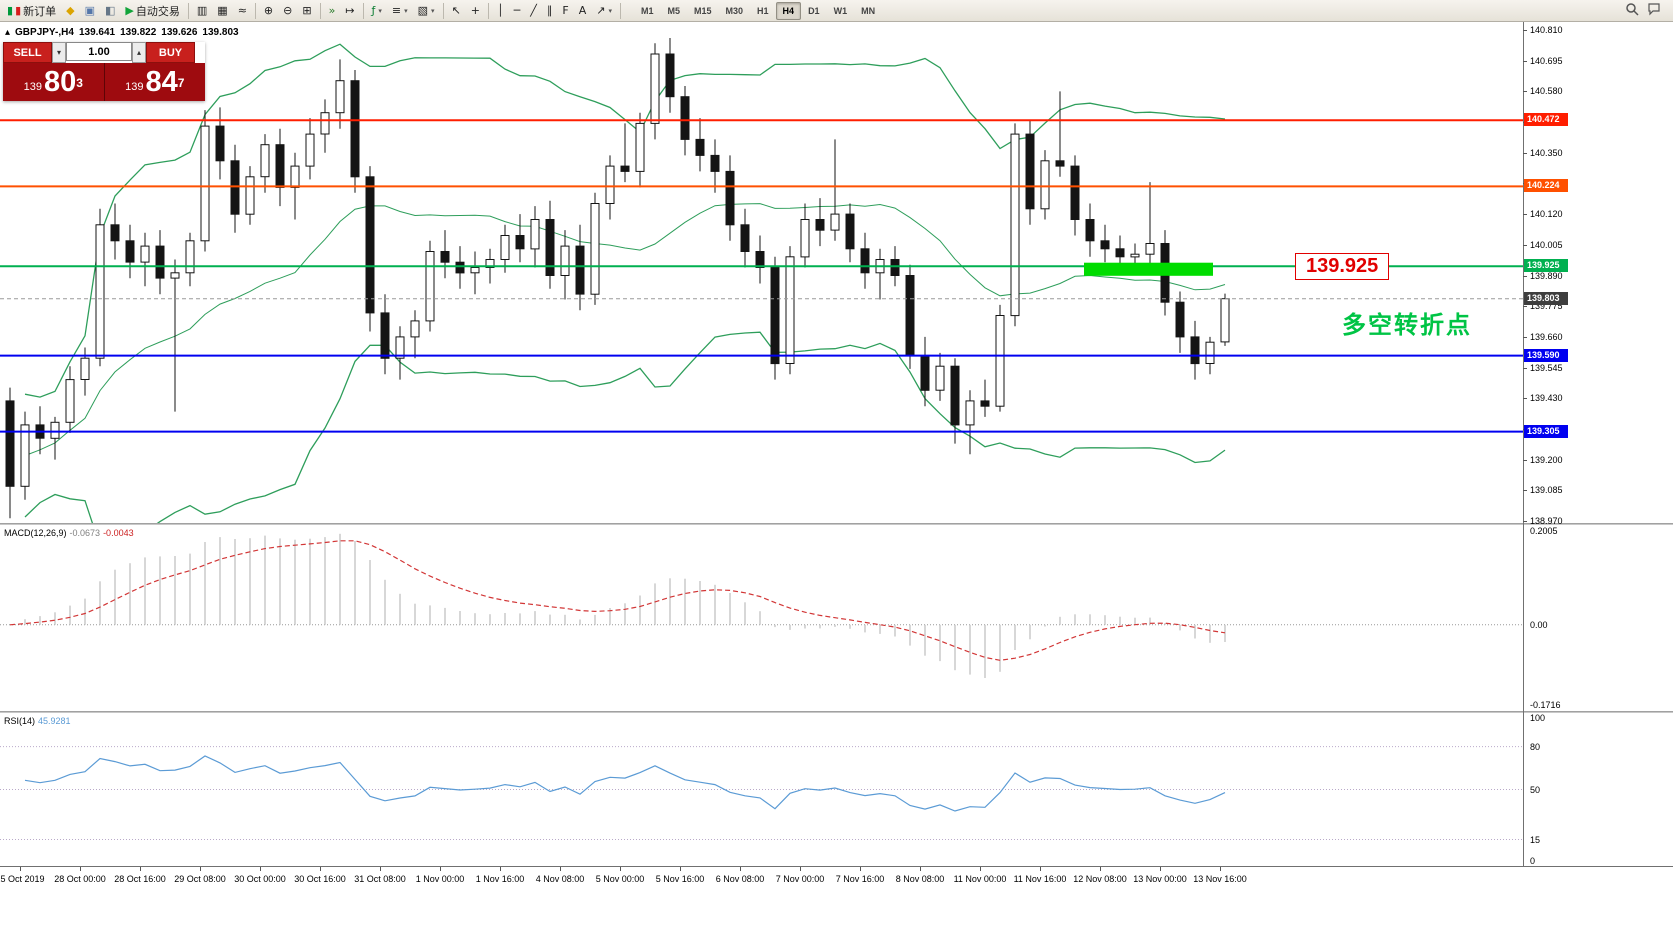 This screenshot has width=1673, height=949. Describe the element at coordinates (763, 11) in the screenshot. I see `timeframe-h1-button: H1` at that location.